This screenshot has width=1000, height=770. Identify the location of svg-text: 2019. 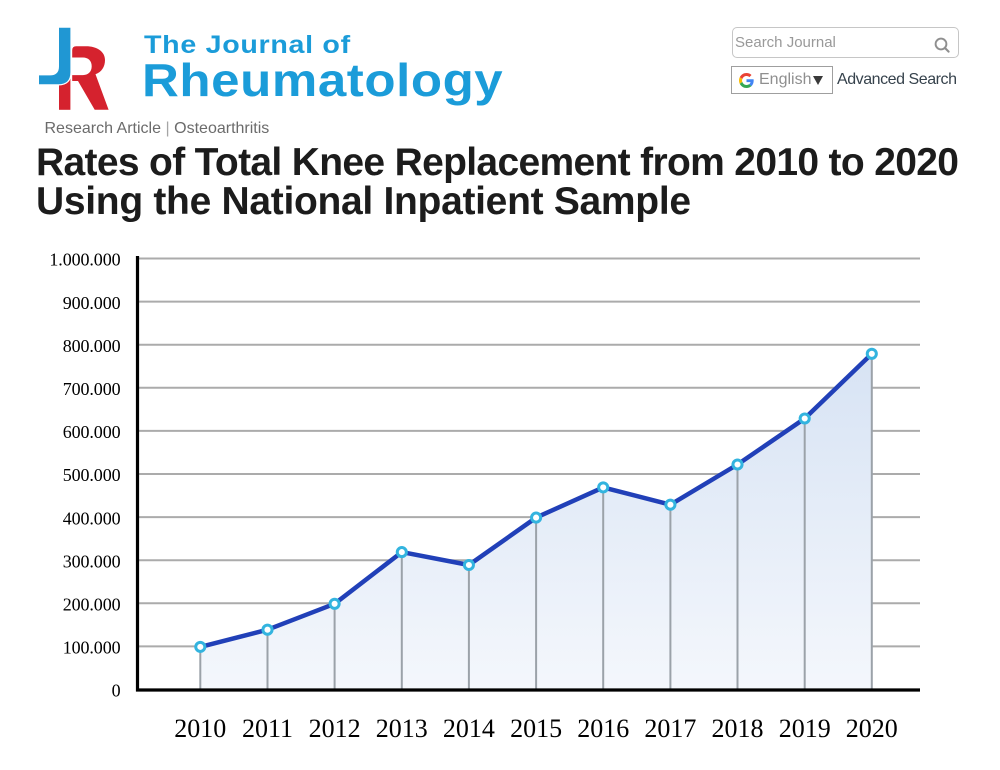
(805, 728).